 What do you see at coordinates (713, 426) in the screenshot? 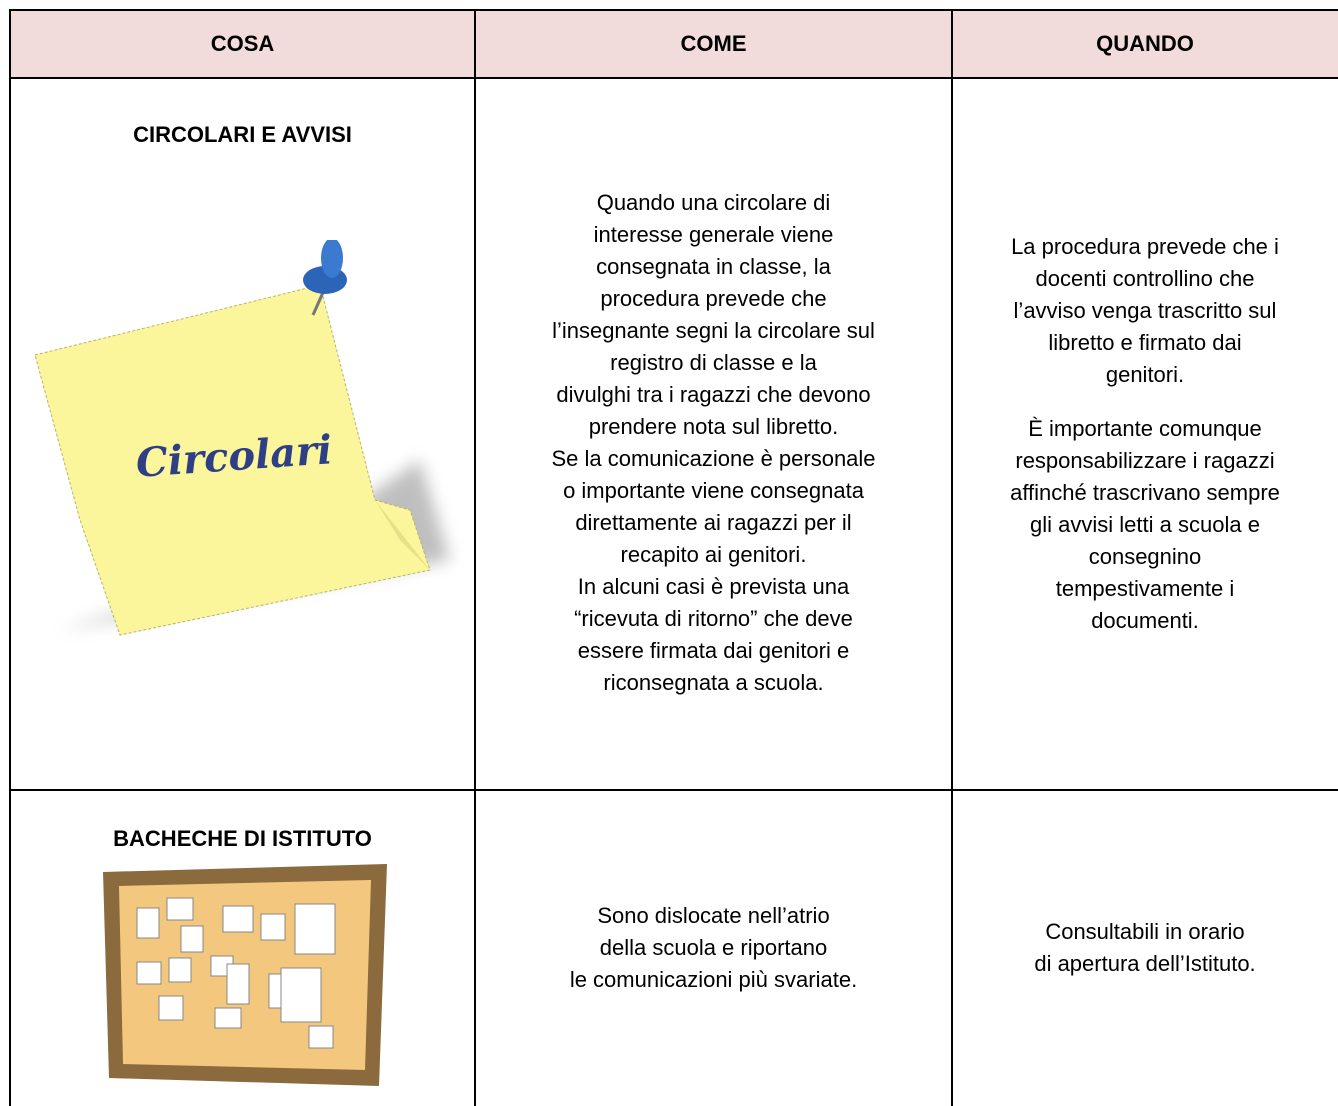
I see `text-line: prendere nota sul libretto.` at bounding box center [713, 426].